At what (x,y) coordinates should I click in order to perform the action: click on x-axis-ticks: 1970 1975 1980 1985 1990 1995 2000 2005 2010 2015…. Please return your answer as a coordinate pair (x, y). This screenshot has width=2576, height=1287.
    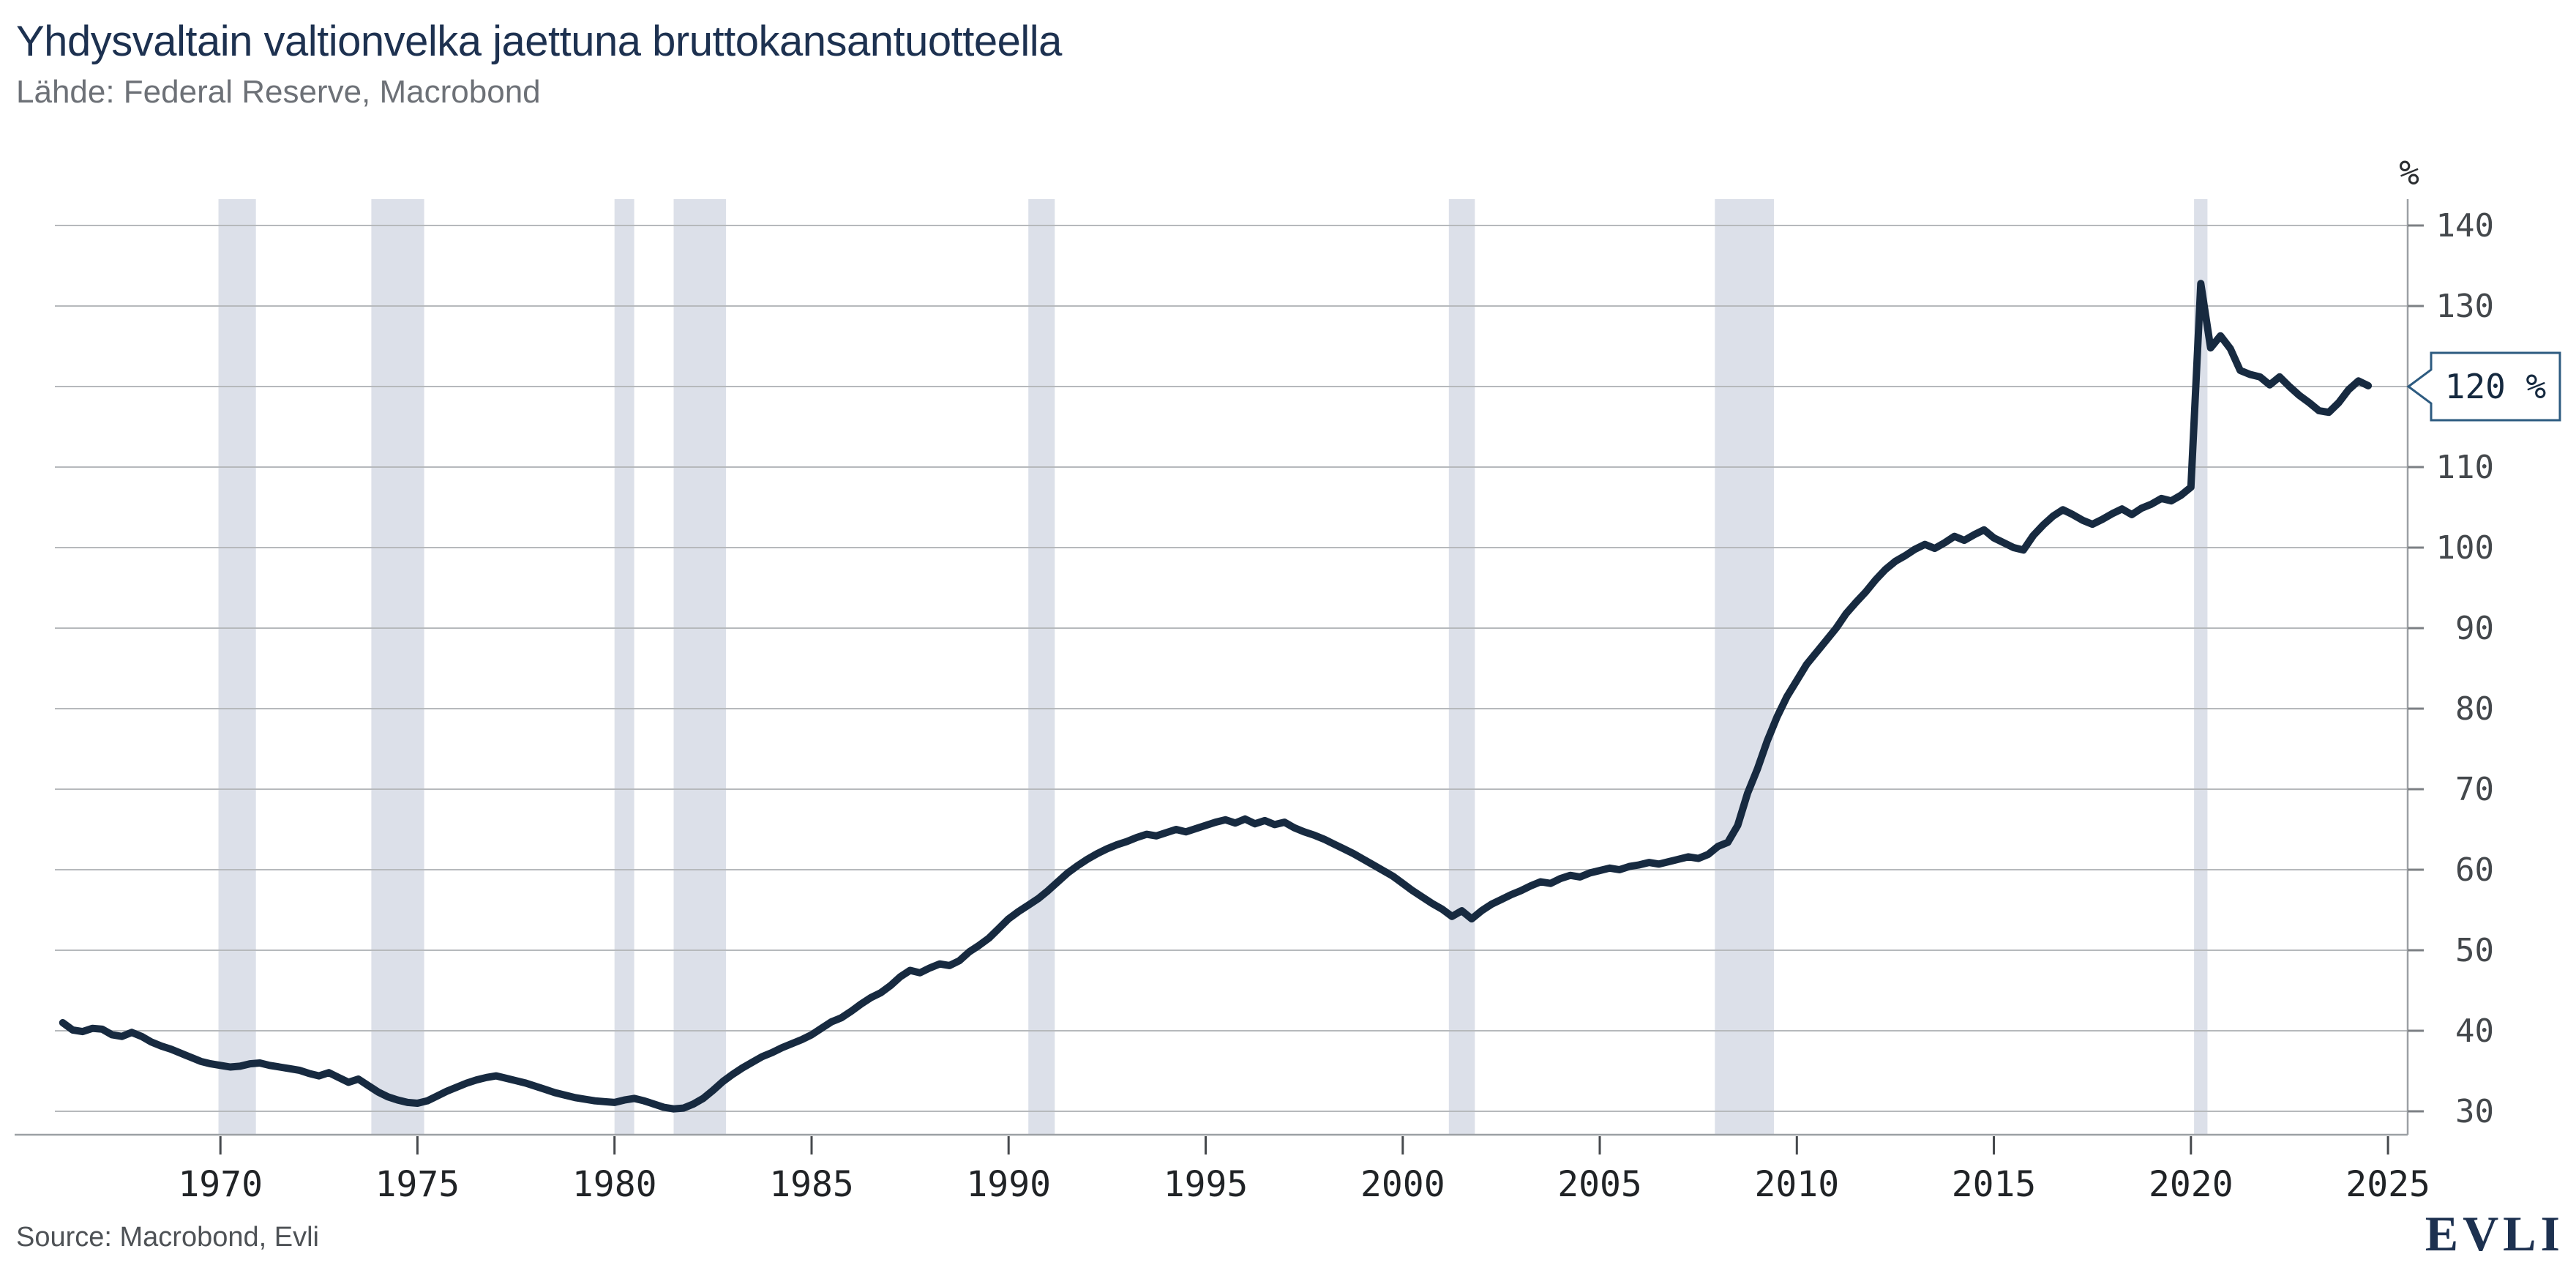
    Looking at the image, I should click on (1304, 1170).